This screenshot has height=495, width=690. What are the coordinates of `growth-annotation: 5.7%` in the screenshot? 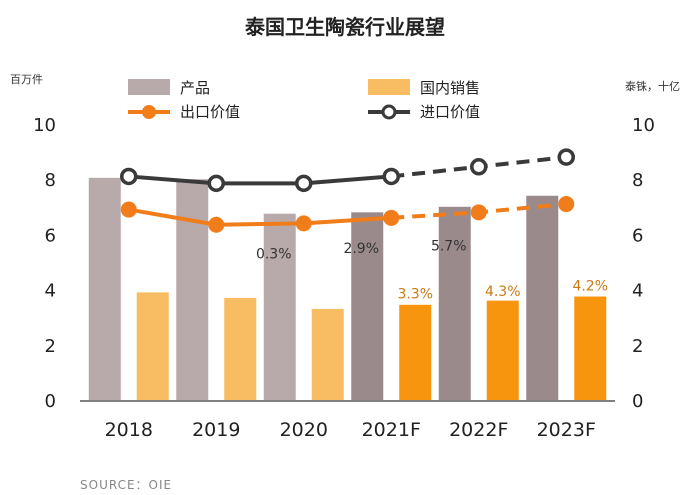 It's located at (449, 246).